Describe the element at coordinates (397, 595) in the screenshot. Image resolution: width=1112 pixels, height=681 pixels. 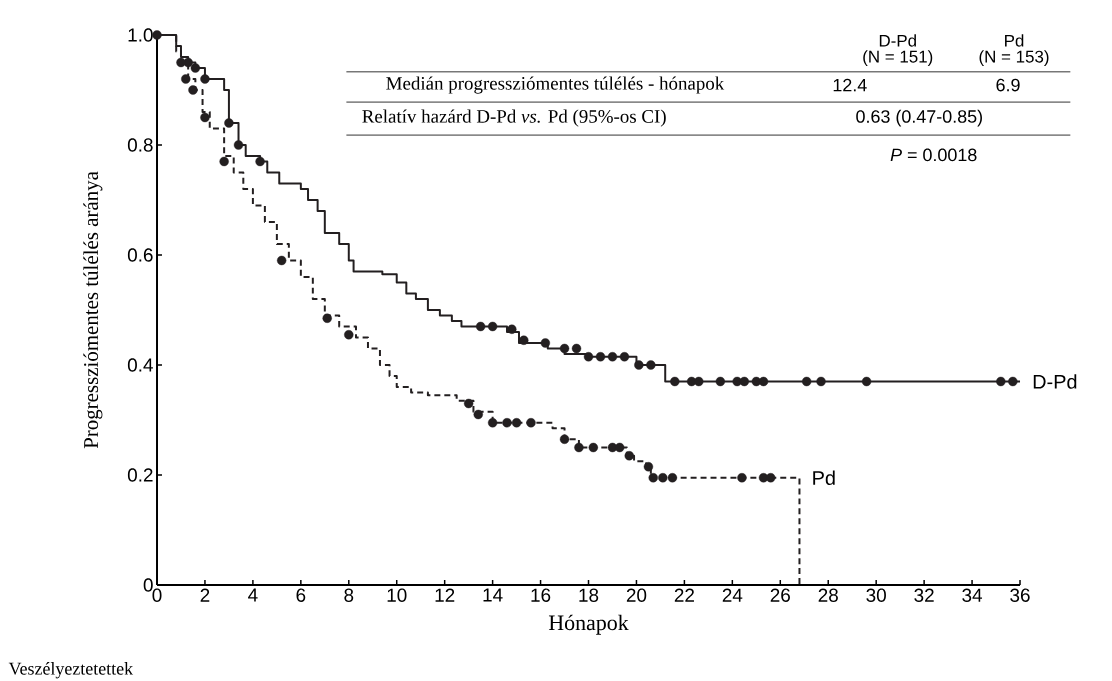
I see `x-tick-label: 10` at that location.